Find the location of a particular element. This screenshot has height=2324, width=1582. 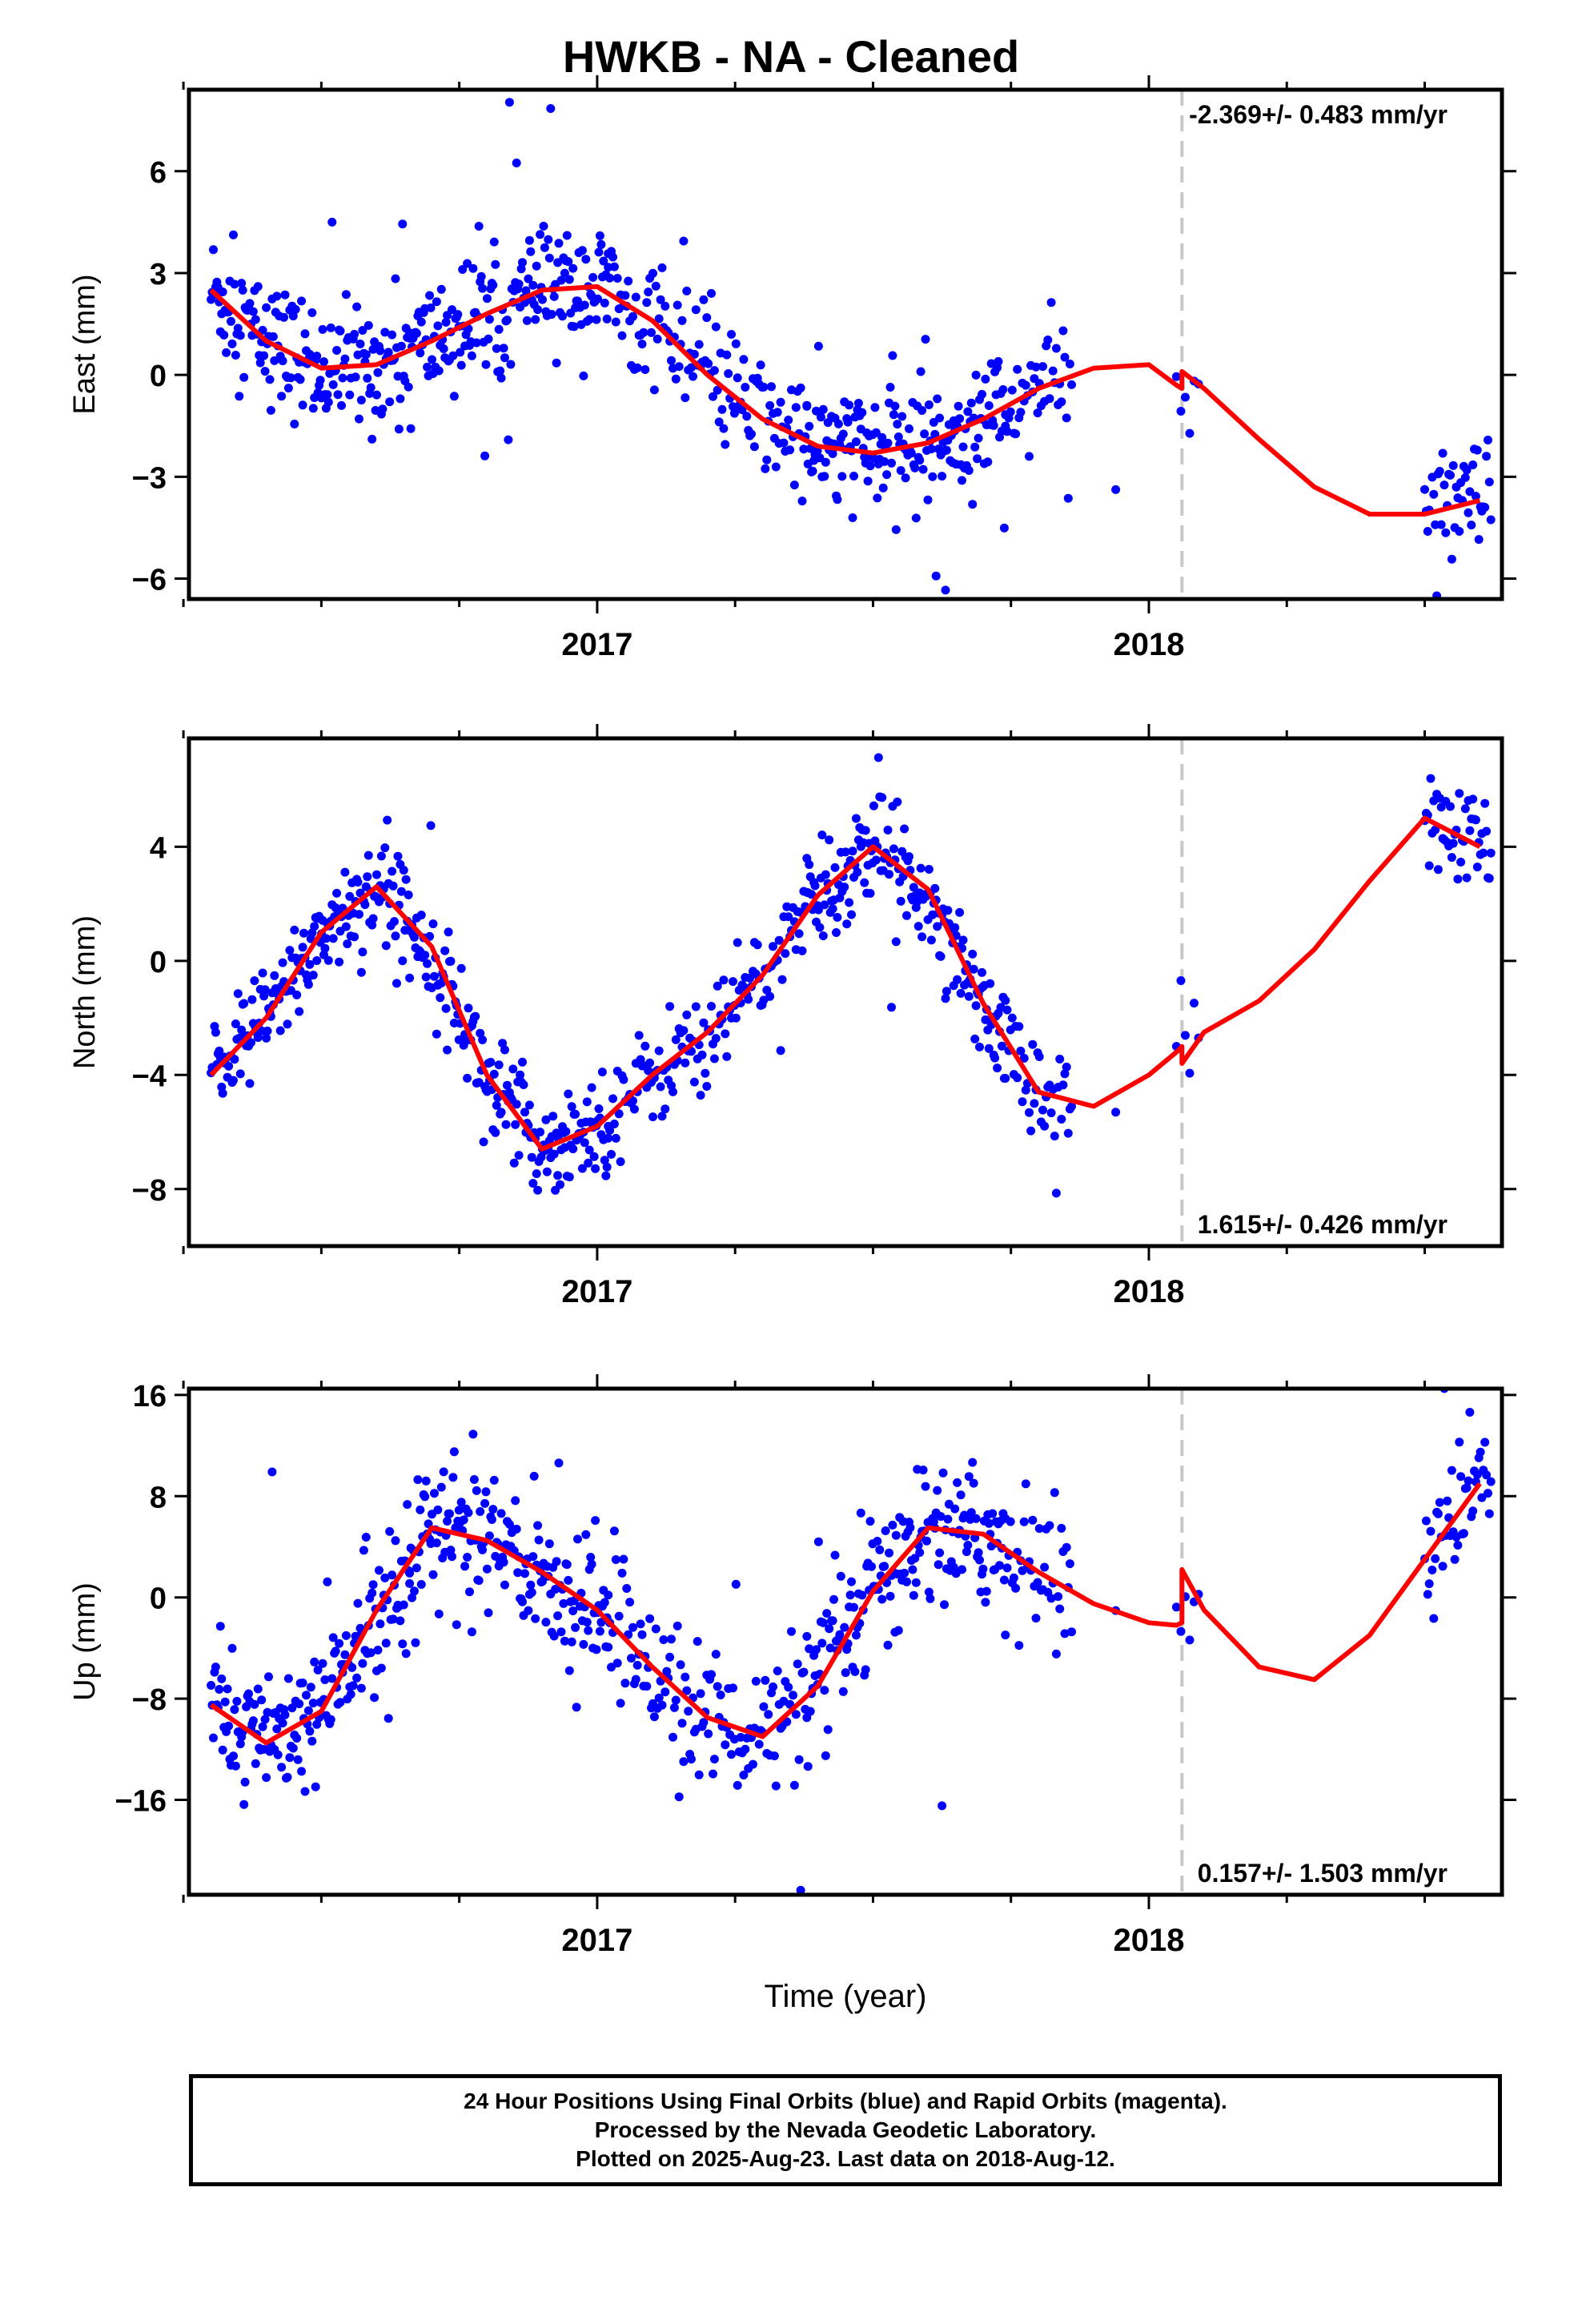

y-tick-label: 3 is located at coordinates (158, 275).